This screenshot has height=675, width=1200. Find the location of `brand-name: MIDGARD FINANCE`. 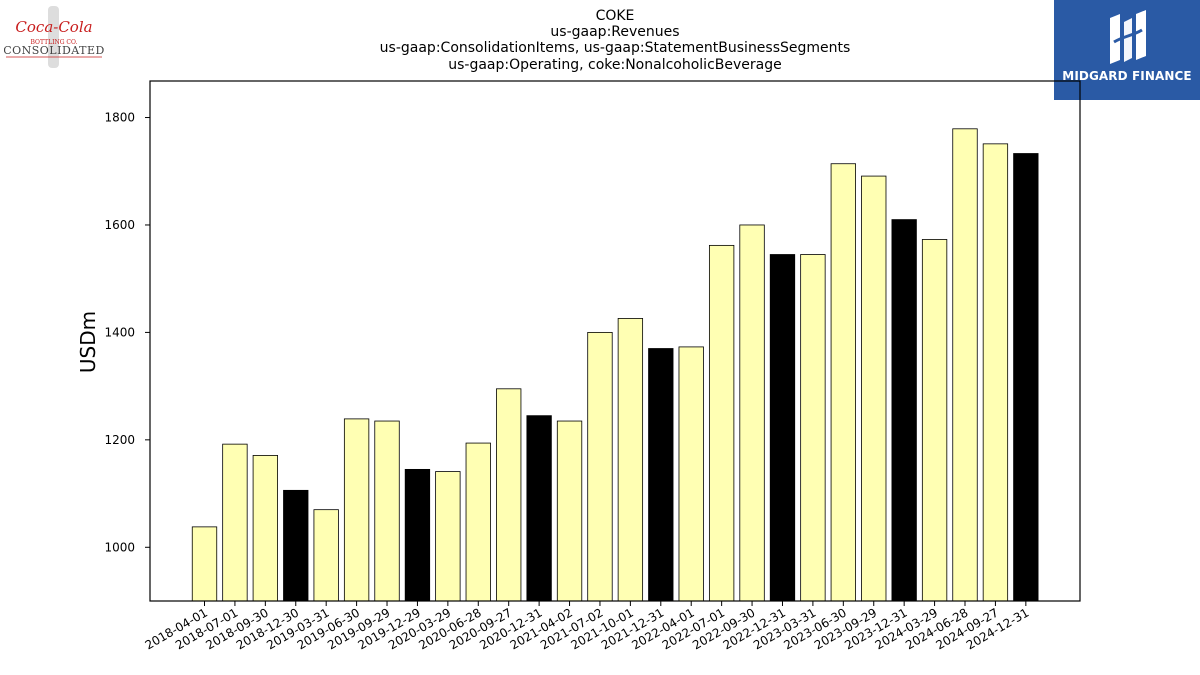

brand-name: MIDGARD FINANCE is located at coordinates (1127, 76).